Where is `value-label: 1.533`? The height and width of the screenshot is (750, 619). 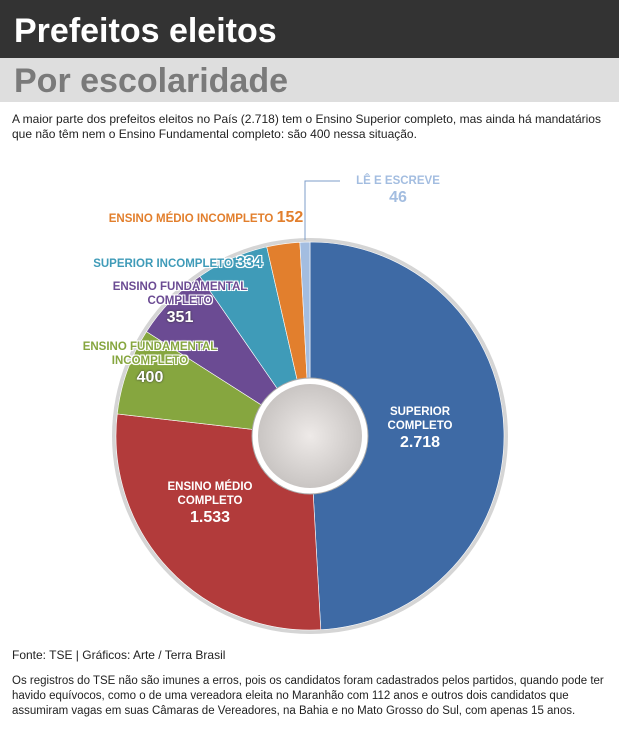 value-label: 1.533 is located at coordinates (210, 517).